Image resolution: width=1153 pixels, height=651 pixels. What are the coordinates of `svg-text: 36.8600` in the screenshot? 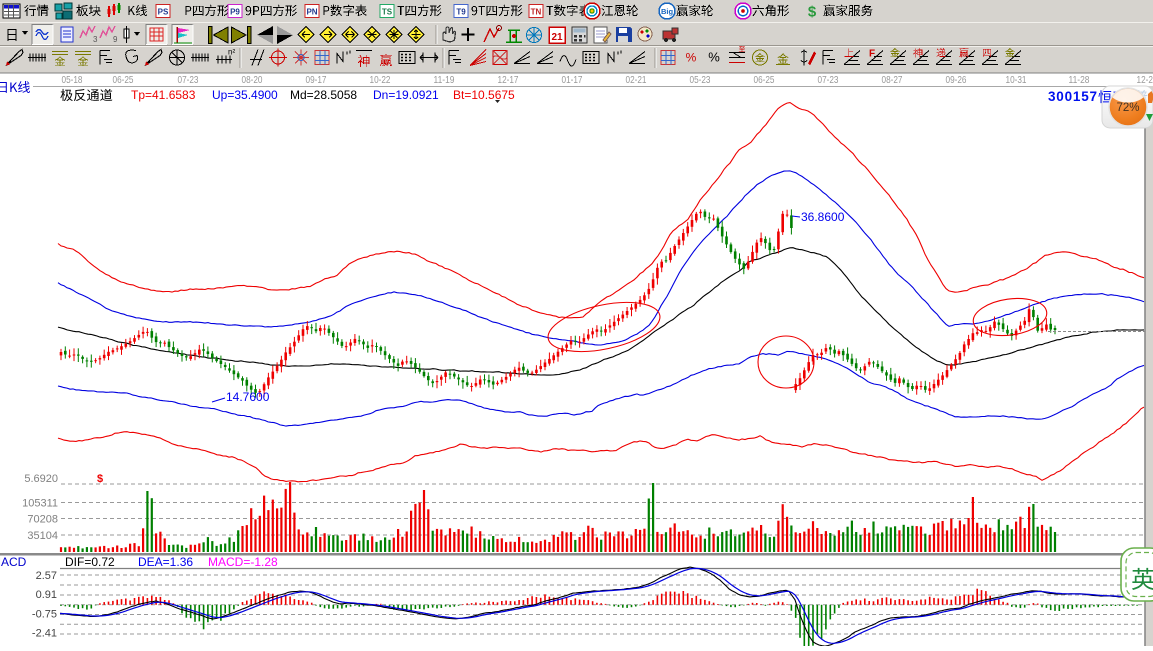 It's located at (823, 217).